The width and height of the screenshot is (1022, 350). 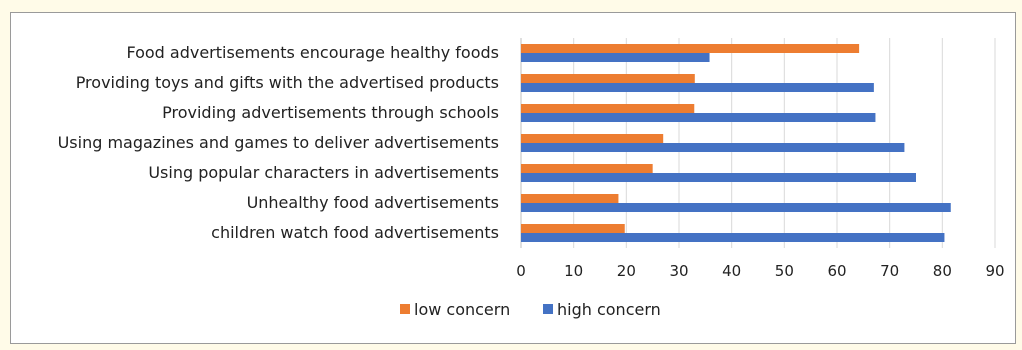 I want to click on x-tick-label: 20, so click(x=626, y=271).